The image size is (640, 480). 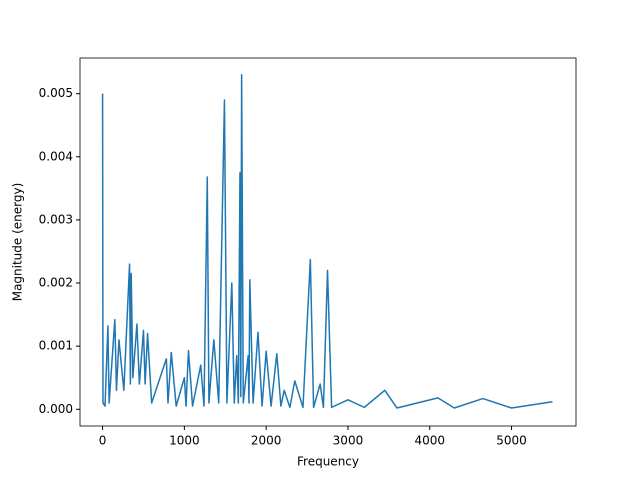 I want to click on y-axis-label: Magnitude (energy), so click(x=18, y=242).